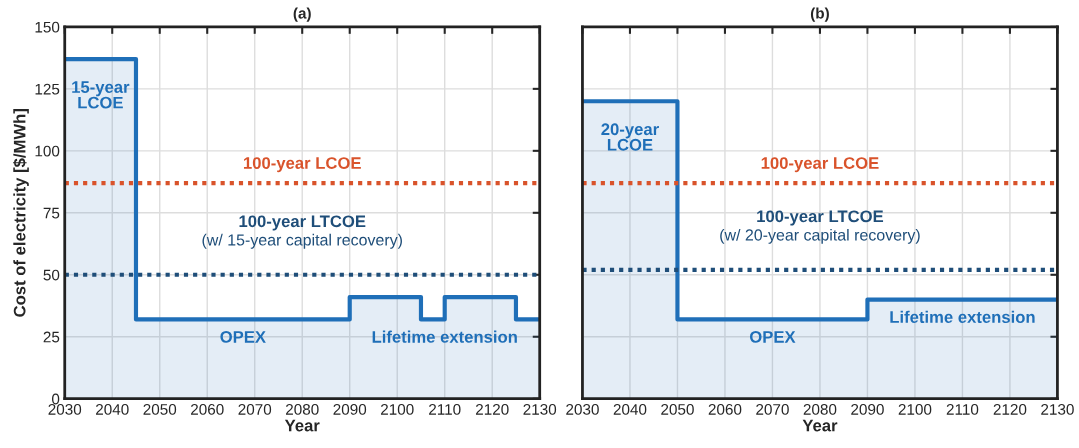 The width and height of the screenshot is (1079, 448). What do you see at coordinates (47, 27) in the screenshot?
I see `y-tick-label: 150` at bounding box center [47, 27].